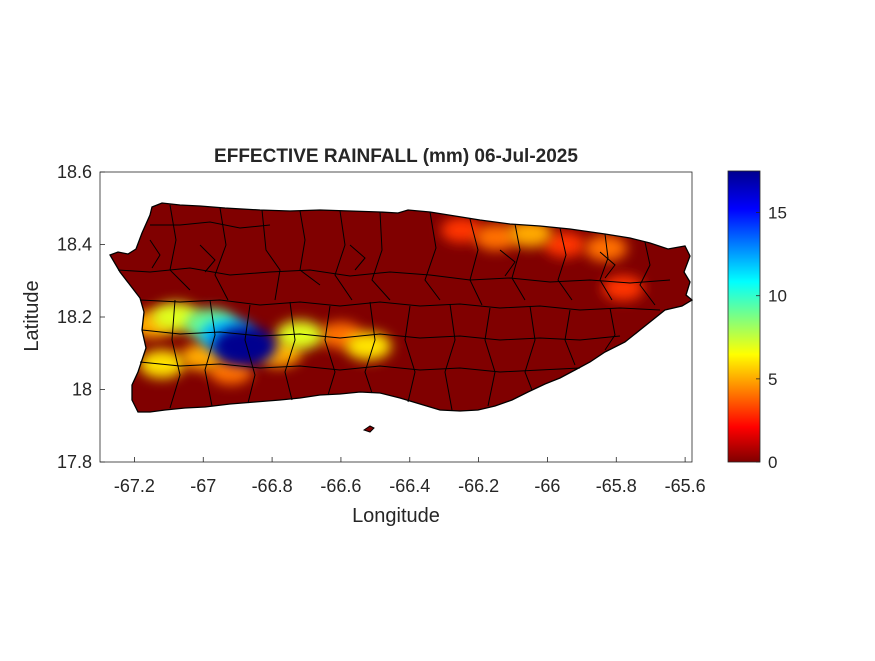  What do you see at coordinates (616, 486) in the screenshot?
I see `x-tick-label: -65.8` at bounding box center [616, 486].